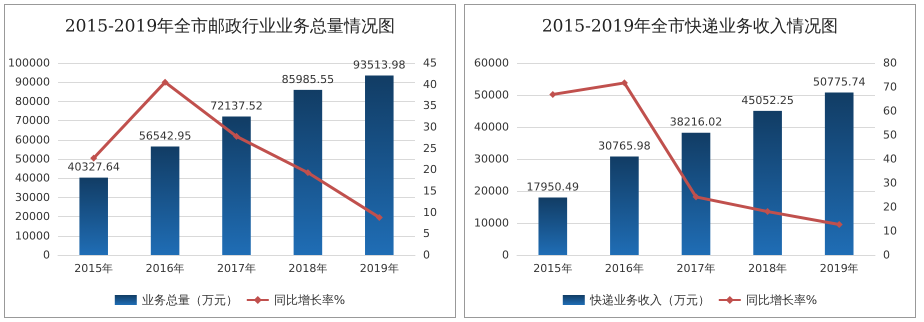 Image resolution: width=924 pixels, height=322 pixels. I want to click on data-label: 50775.74, so click(839, 82).